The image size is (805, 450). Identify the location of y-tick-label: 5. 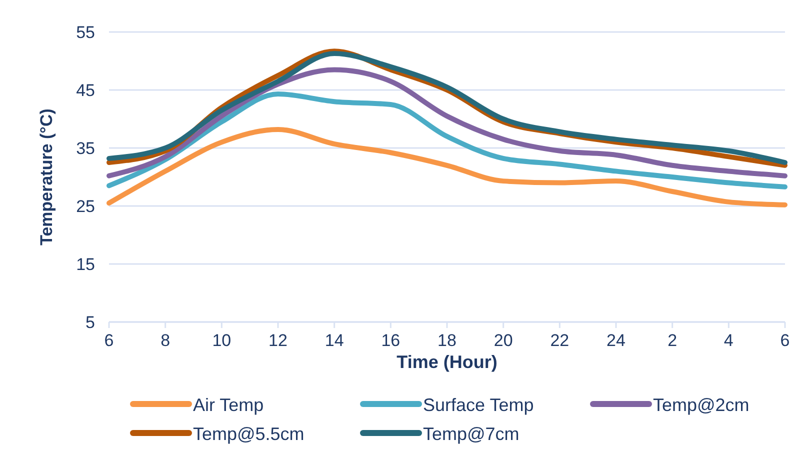
(90, 322).